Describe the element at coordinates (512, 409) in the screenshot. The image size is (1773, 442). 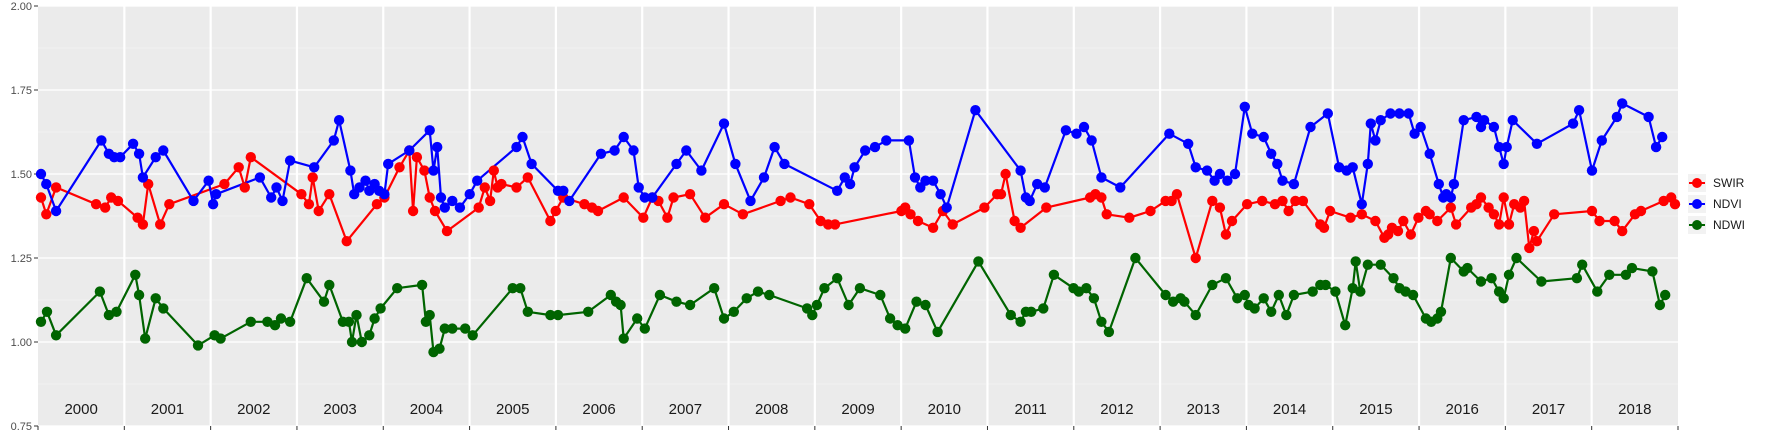
I see `year-label: 2005` at that location.